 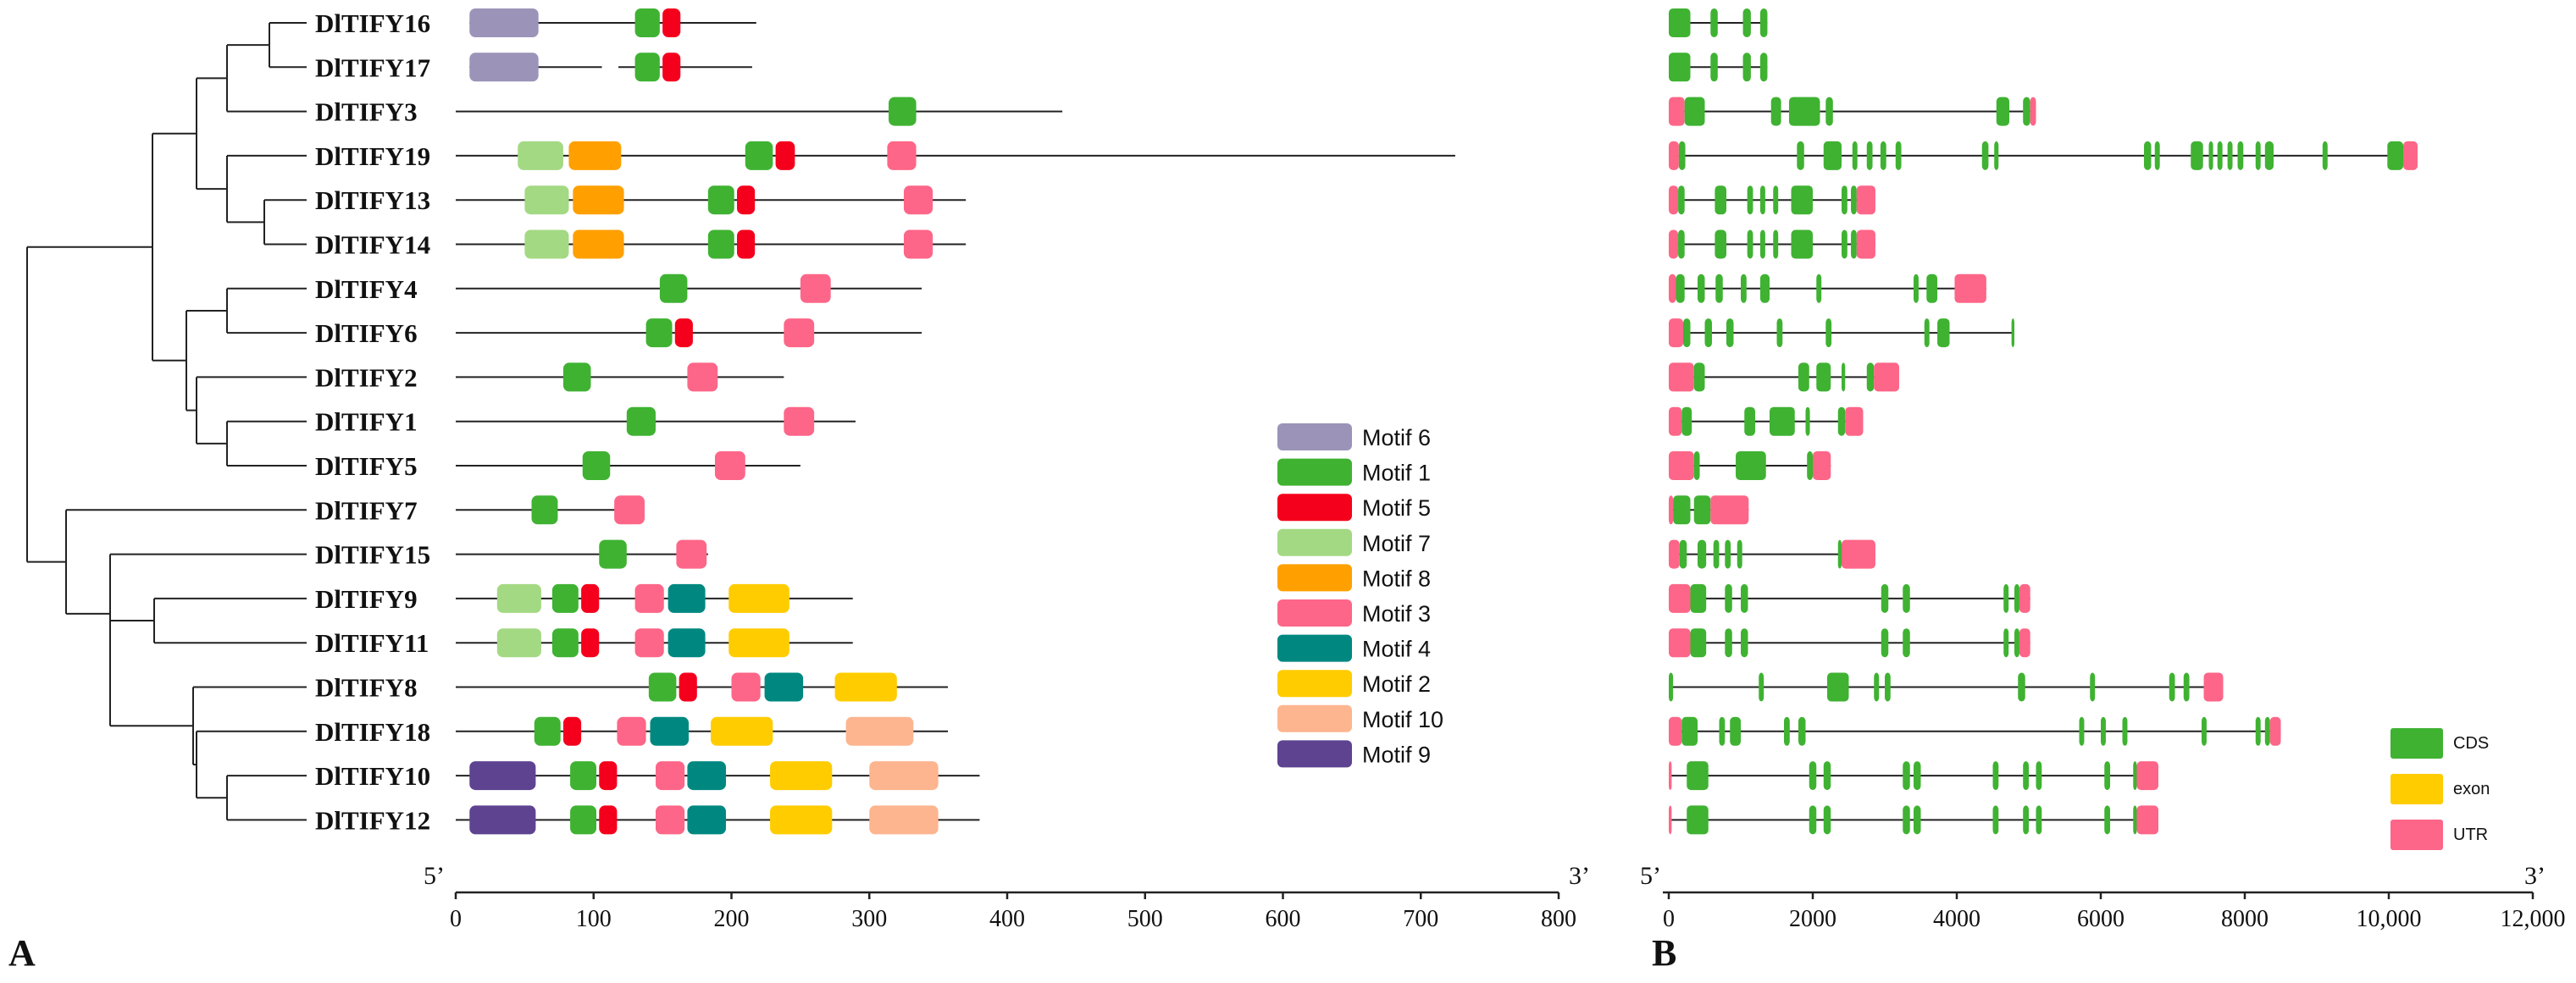 What do you see at coordinates (2470, 835) in the screenshot?
I see `utr-legend-label: UTR` at bounding box center [2470, 835].